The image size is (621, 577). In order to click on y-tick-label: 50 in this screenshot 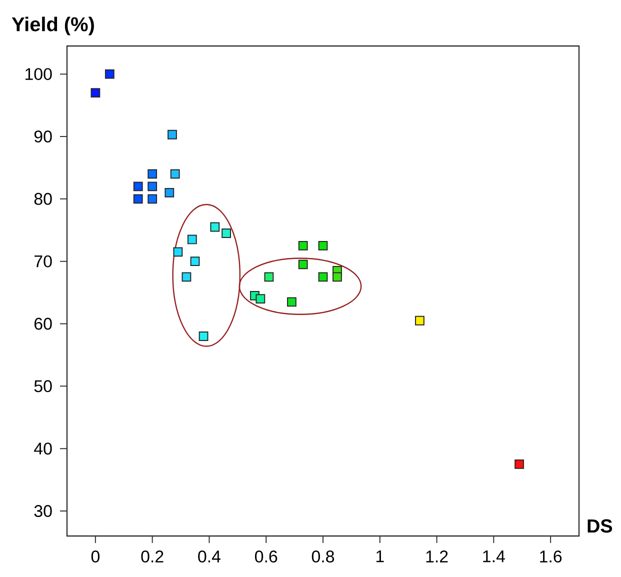, I will do `click(43, 386)`.